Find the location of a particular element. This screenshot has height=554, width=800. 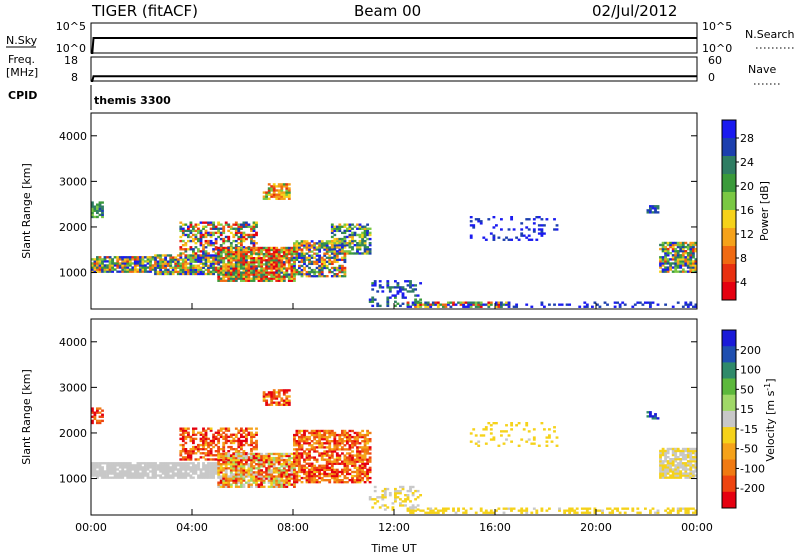

nsearch-label: N.Search is located at coordinates (770, 34).